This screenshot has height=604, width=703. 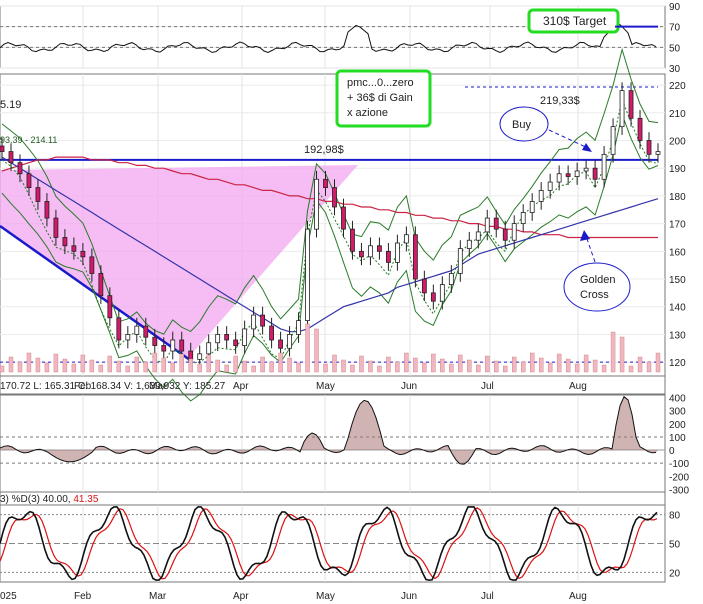 What do you see at coordinates (677, 86) in the screenshot?
I see `main-tick-label: 220` at bounding box center [677, 86].